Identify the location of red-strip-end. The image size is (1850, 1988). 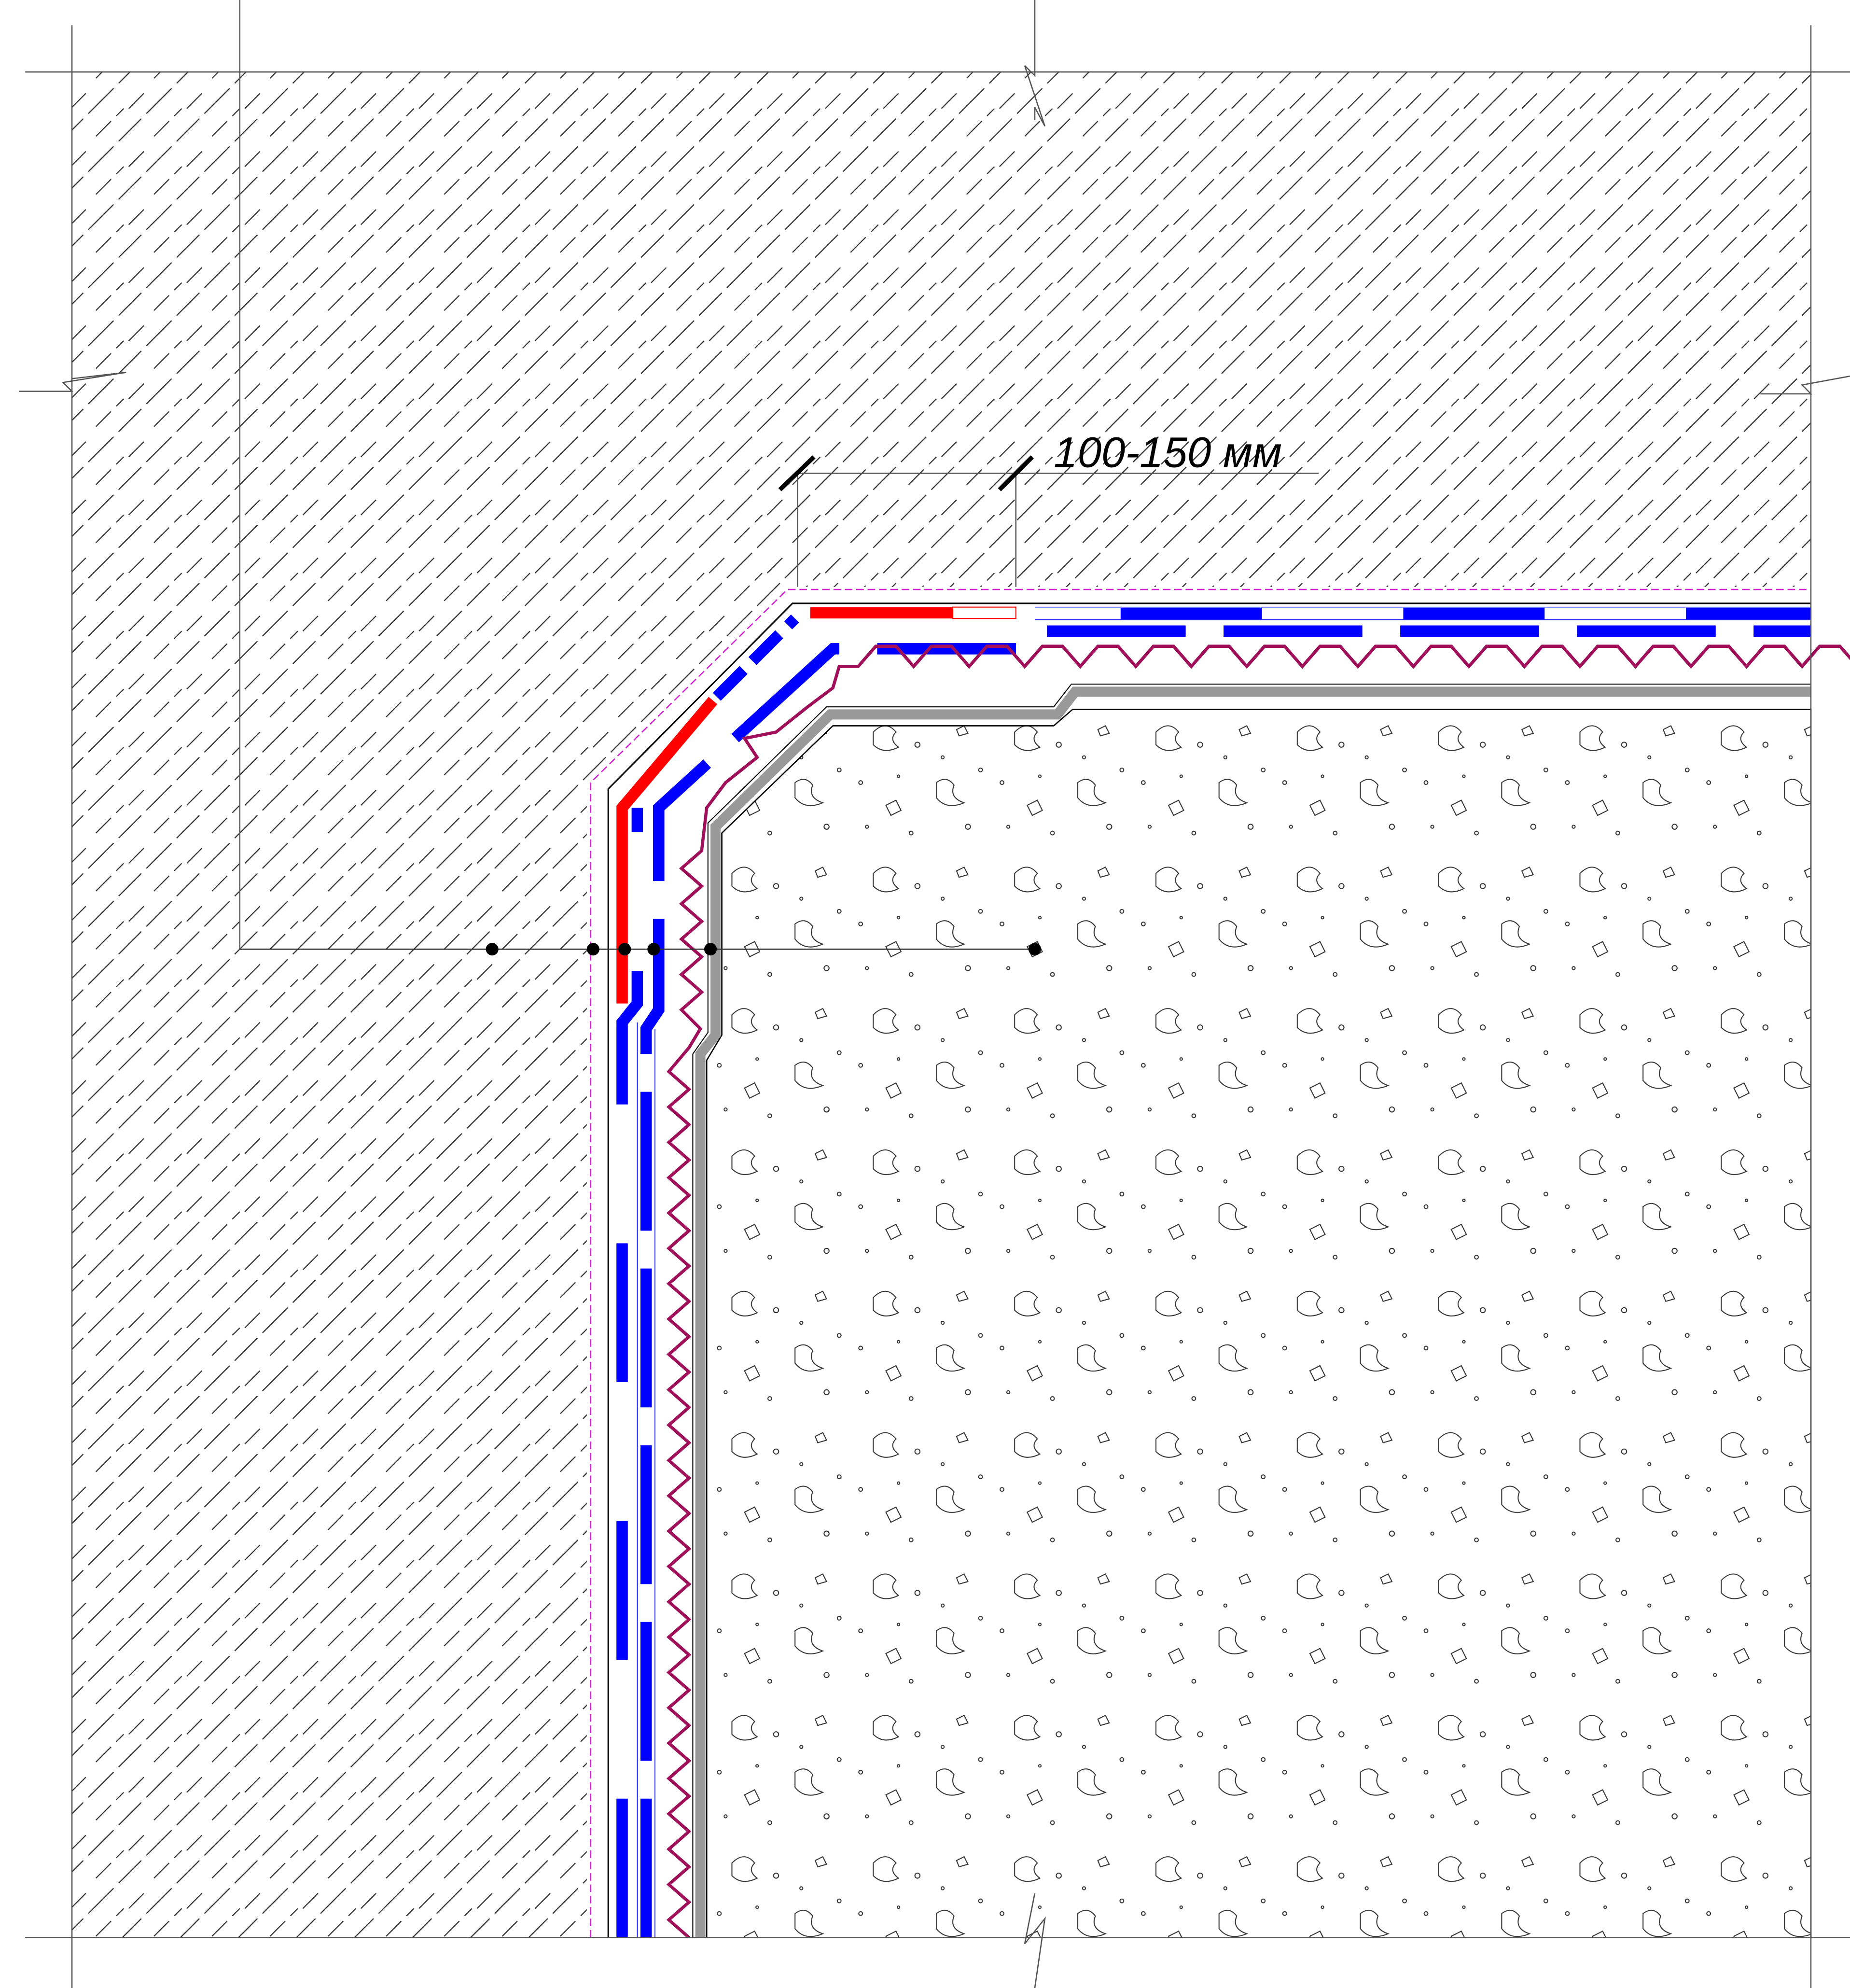
(984, 613).